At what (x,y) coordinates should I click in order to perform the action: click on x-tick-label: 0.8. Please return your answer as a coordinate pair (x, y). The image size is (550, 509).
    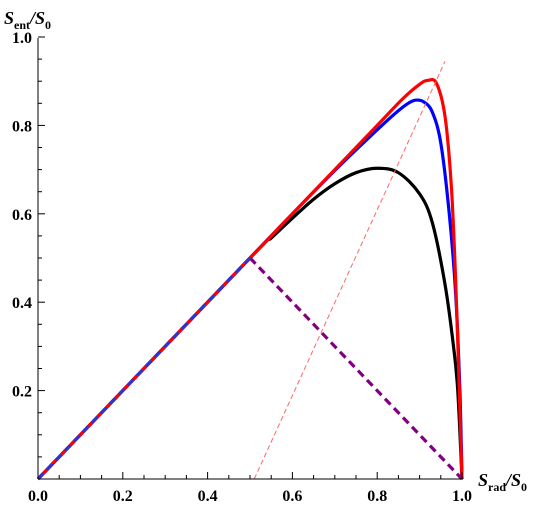
    Looking at the image, I should click on (377, 496).